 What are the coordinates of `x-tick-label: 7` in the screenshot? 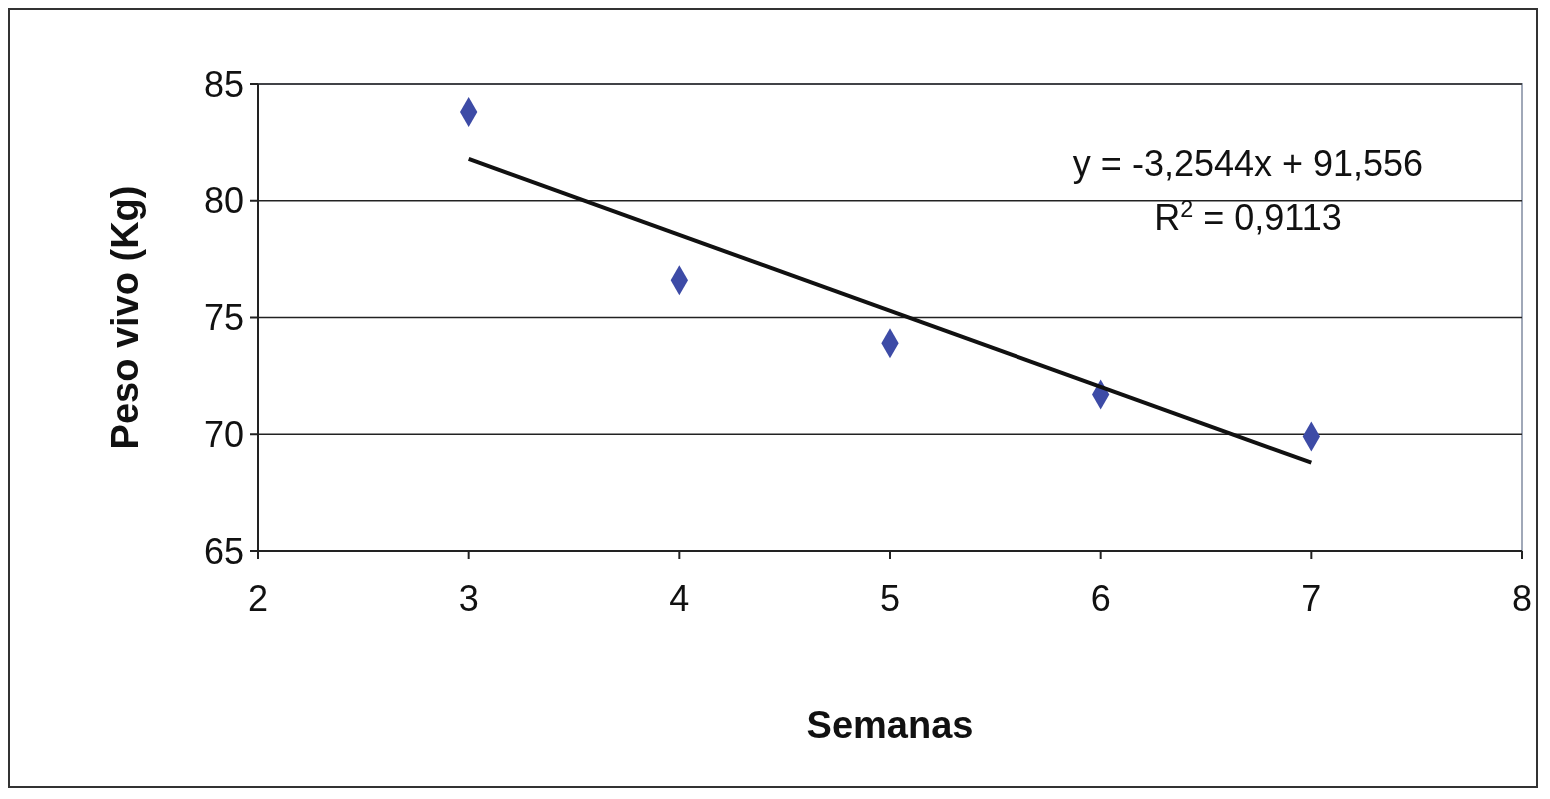 It's located at (1311, 598).